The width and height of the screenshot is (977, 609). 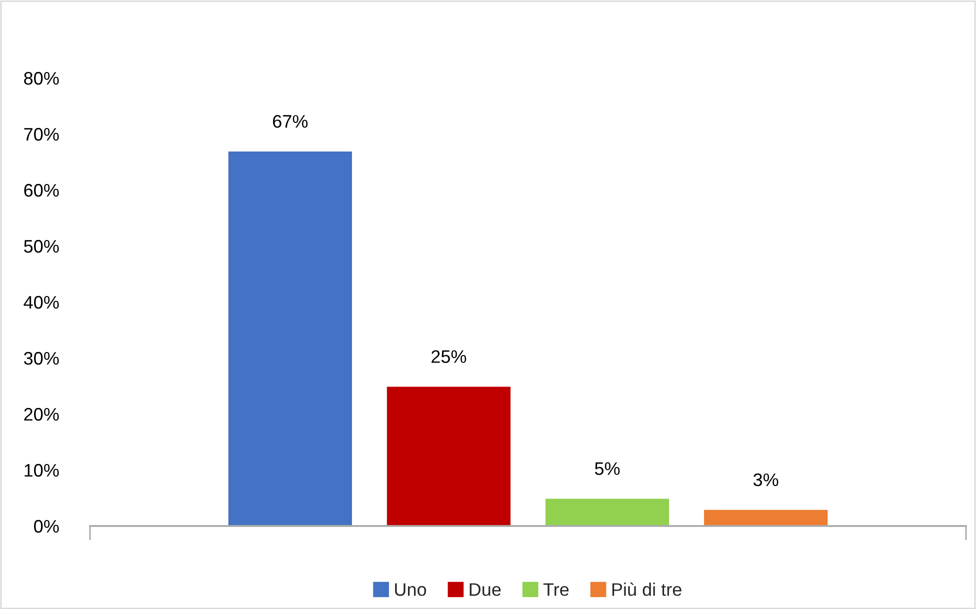 What do you see at coordinates (41, 78) in the screenshot?
I see `y-tick-label: 80%` at bounding box center [41, 78].